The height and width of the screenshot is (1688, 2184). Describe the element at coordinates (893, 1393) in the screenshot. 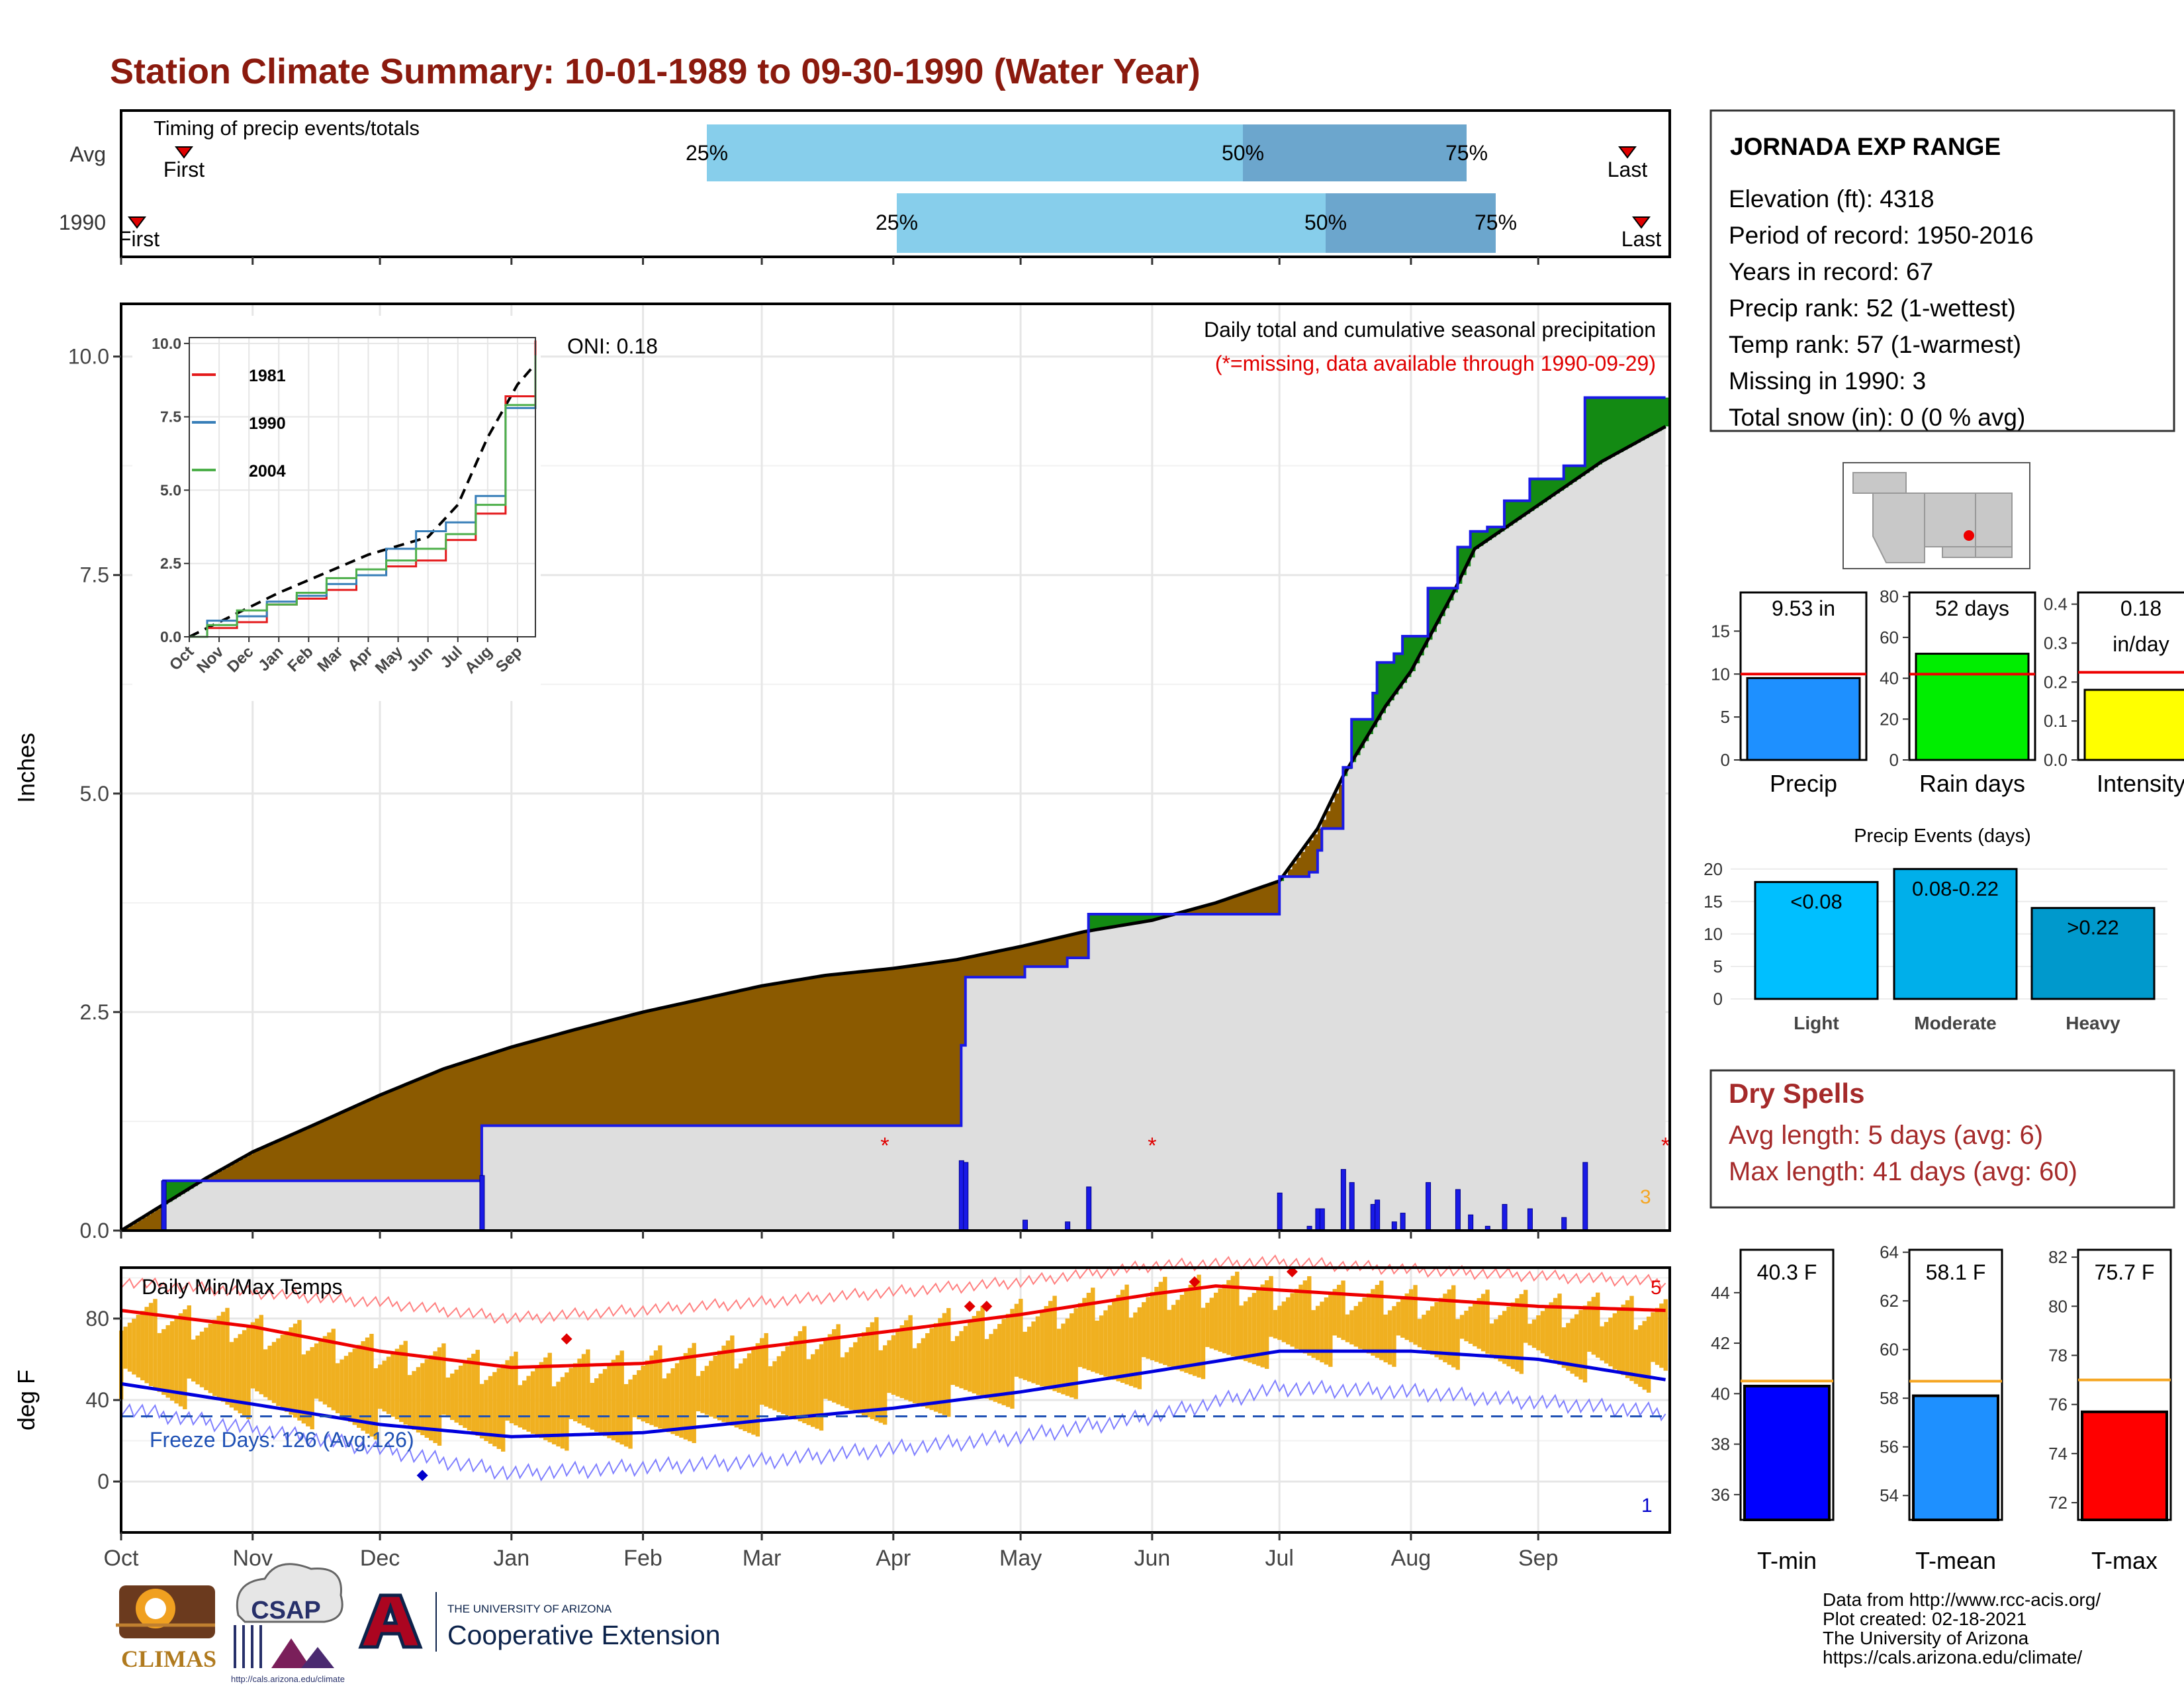

I see `average-min-line` at that location.